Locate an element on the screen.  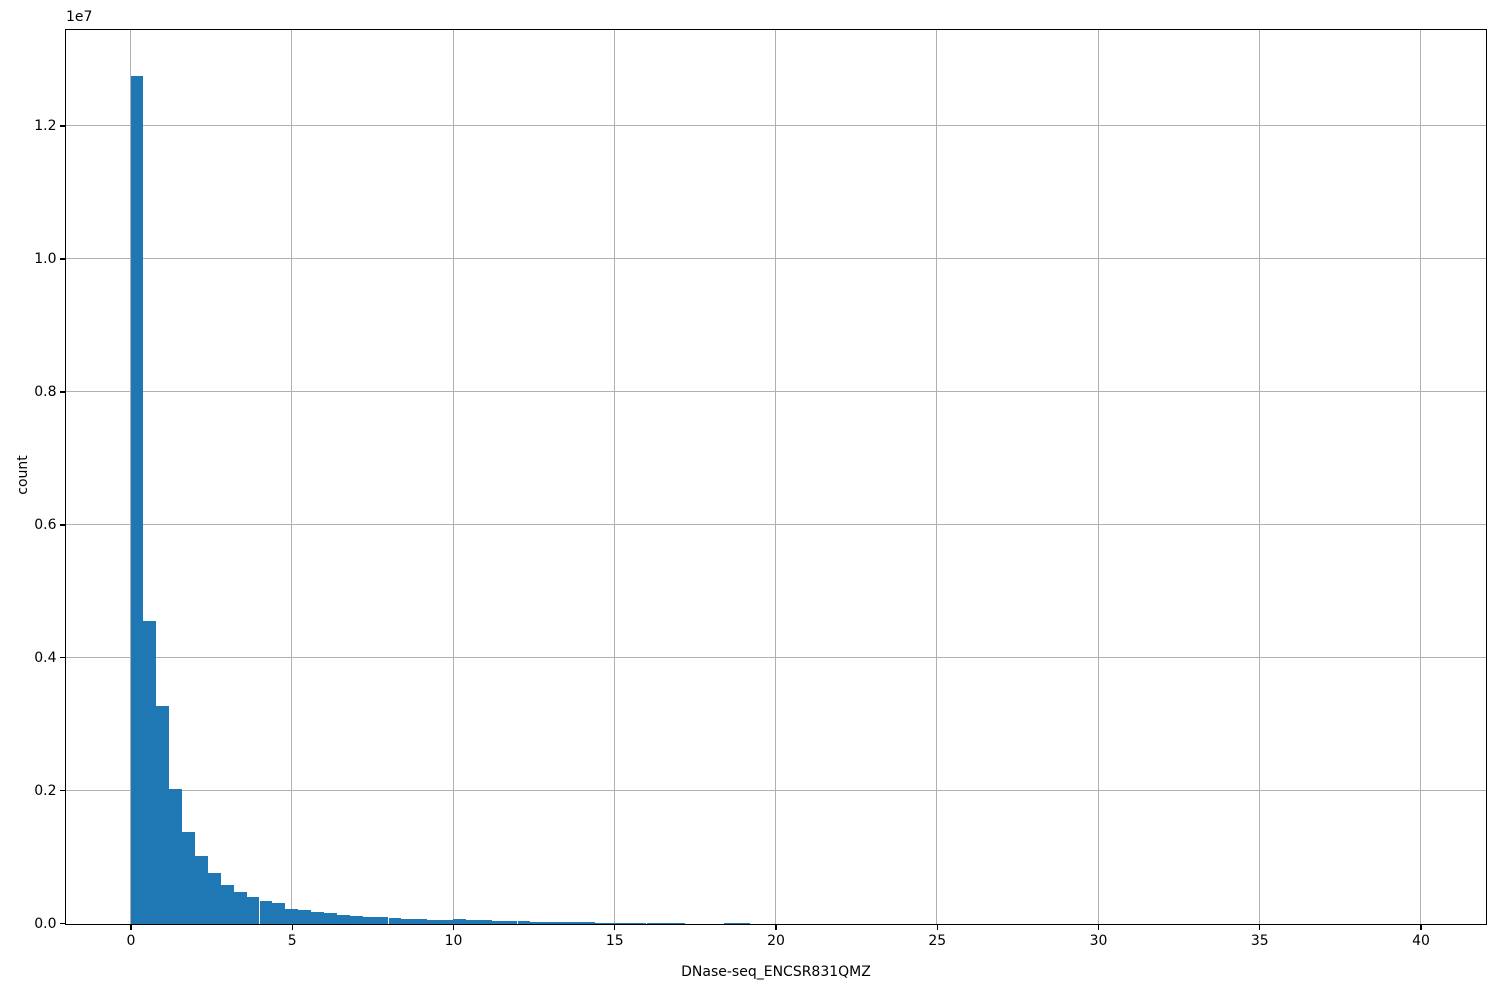
x-tick-label: 35 is located at coordinates (1259, 940).